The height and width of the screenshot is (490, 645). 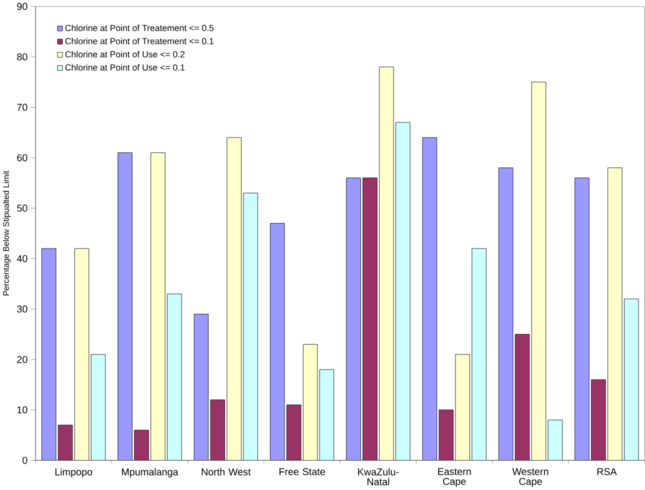 I want to click on legend-label: Chlorine at Point of Treatement <= 0.5, so click(x=139, y=28).